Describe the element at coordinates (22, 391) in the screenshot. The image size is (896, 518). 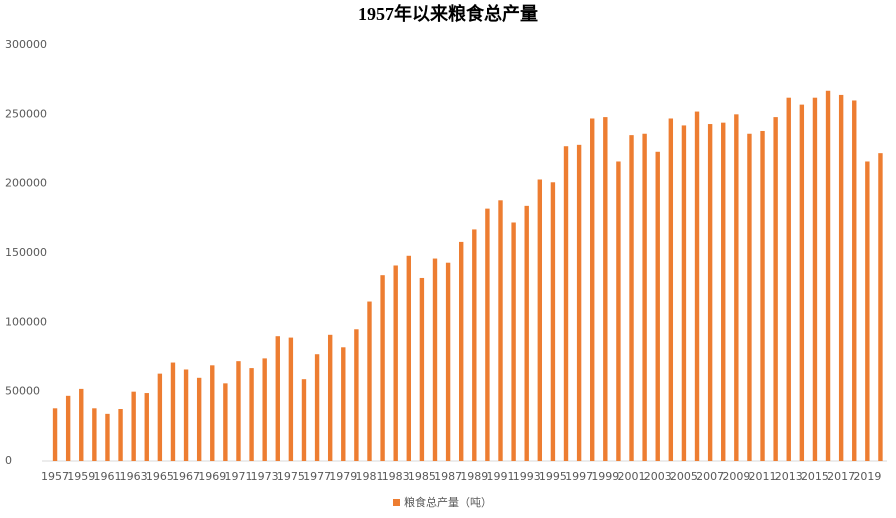
I see `y-tick-label: 50000` at that location.